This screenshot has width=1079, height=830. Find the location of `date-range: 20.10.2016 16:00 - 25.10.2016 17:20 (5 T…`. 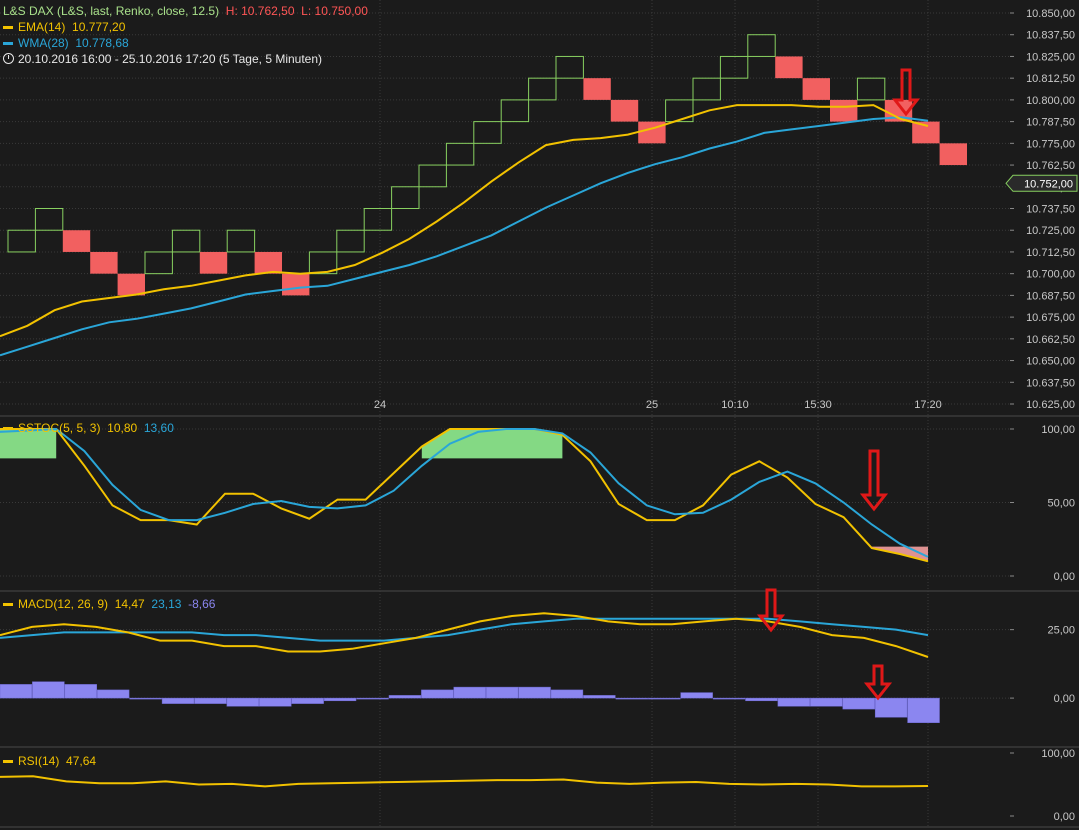

date-range: 20.10.2016 16:00 - 25.10.2016 17:20 (5 T… is located at coordinates (170, 59).